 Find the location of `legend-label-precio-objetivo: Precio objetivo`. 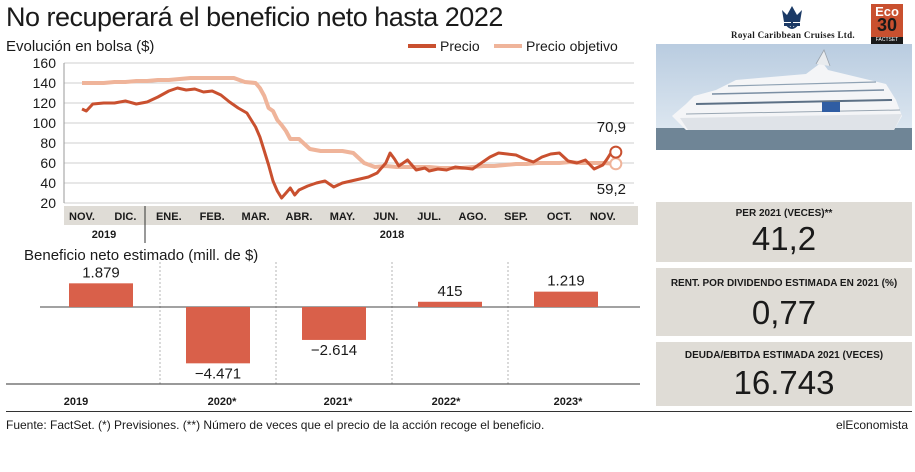

legend-label-precio-objetivo: Precio objetivo is located at coordinates (572, 46).